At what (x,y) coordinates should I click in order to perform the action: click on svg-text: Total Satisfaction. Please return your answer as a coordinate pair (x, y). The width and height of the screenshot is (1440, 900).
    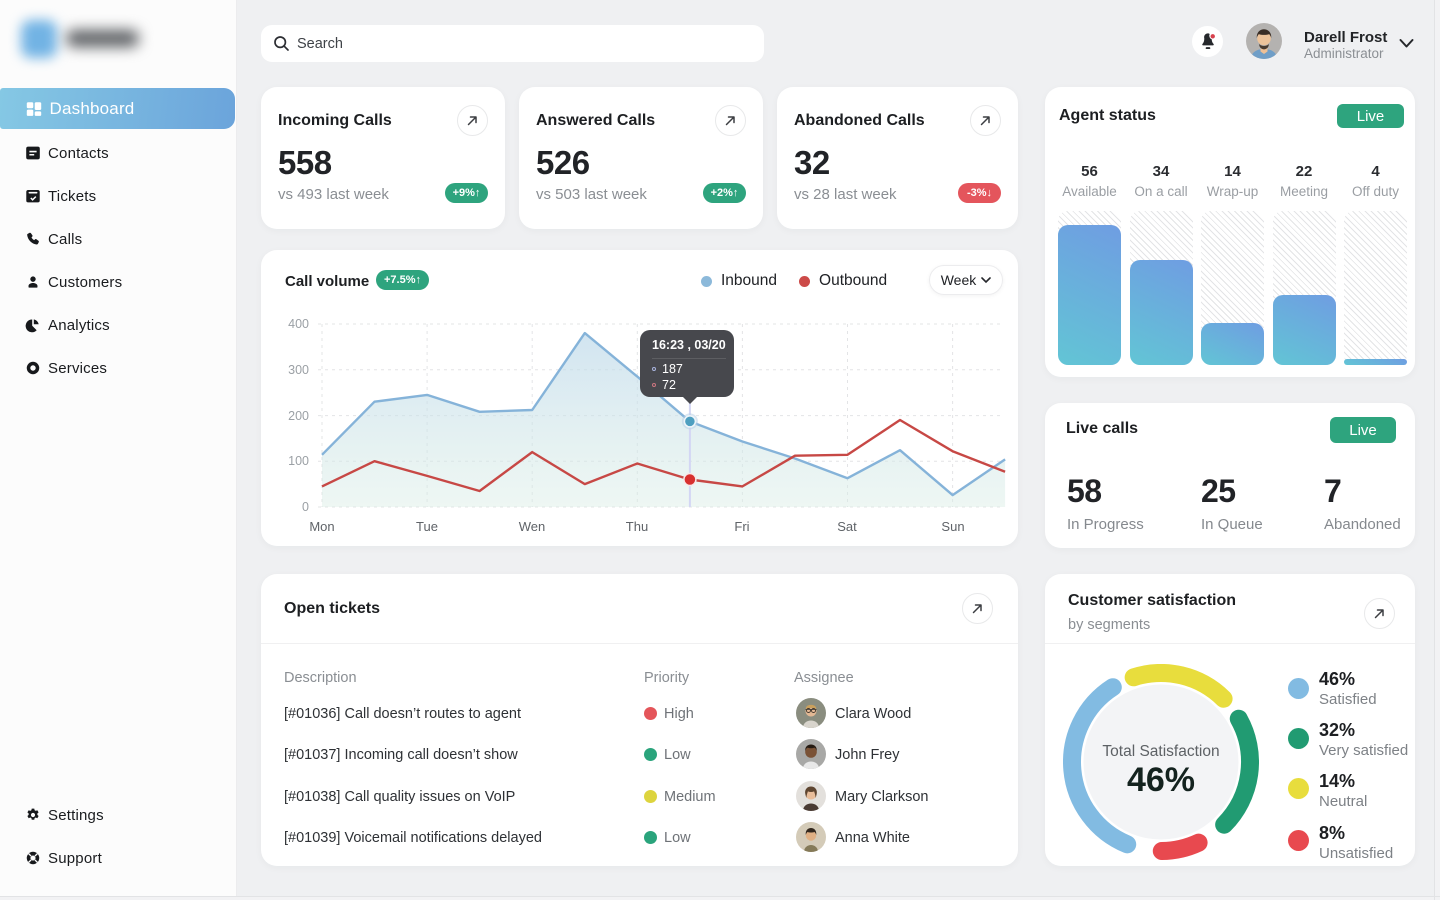
    Looking at the image, I should click on (1160, 751).